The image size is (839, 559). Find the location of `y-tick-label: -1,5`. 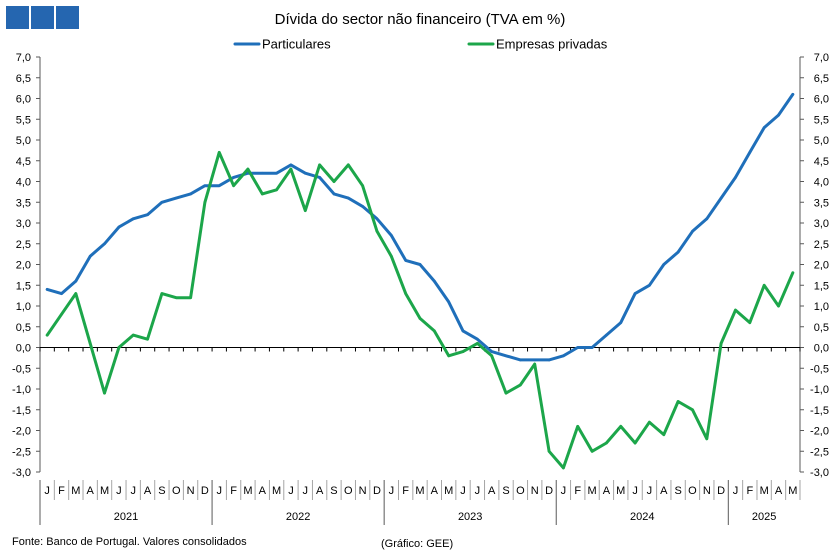

y-tick-label: -1,5 is located at coordinates (819, 411).